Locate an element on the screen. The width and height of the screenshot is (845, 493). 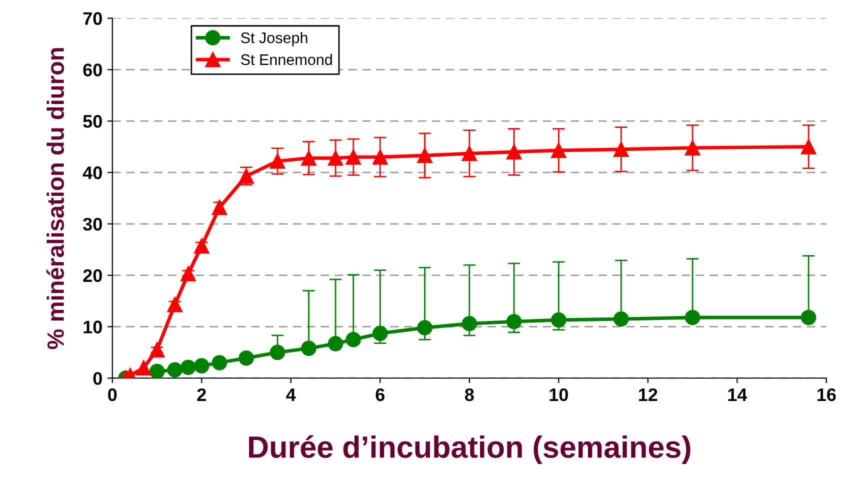
y-tick-label: 70 is located at coordinates (92, 18).